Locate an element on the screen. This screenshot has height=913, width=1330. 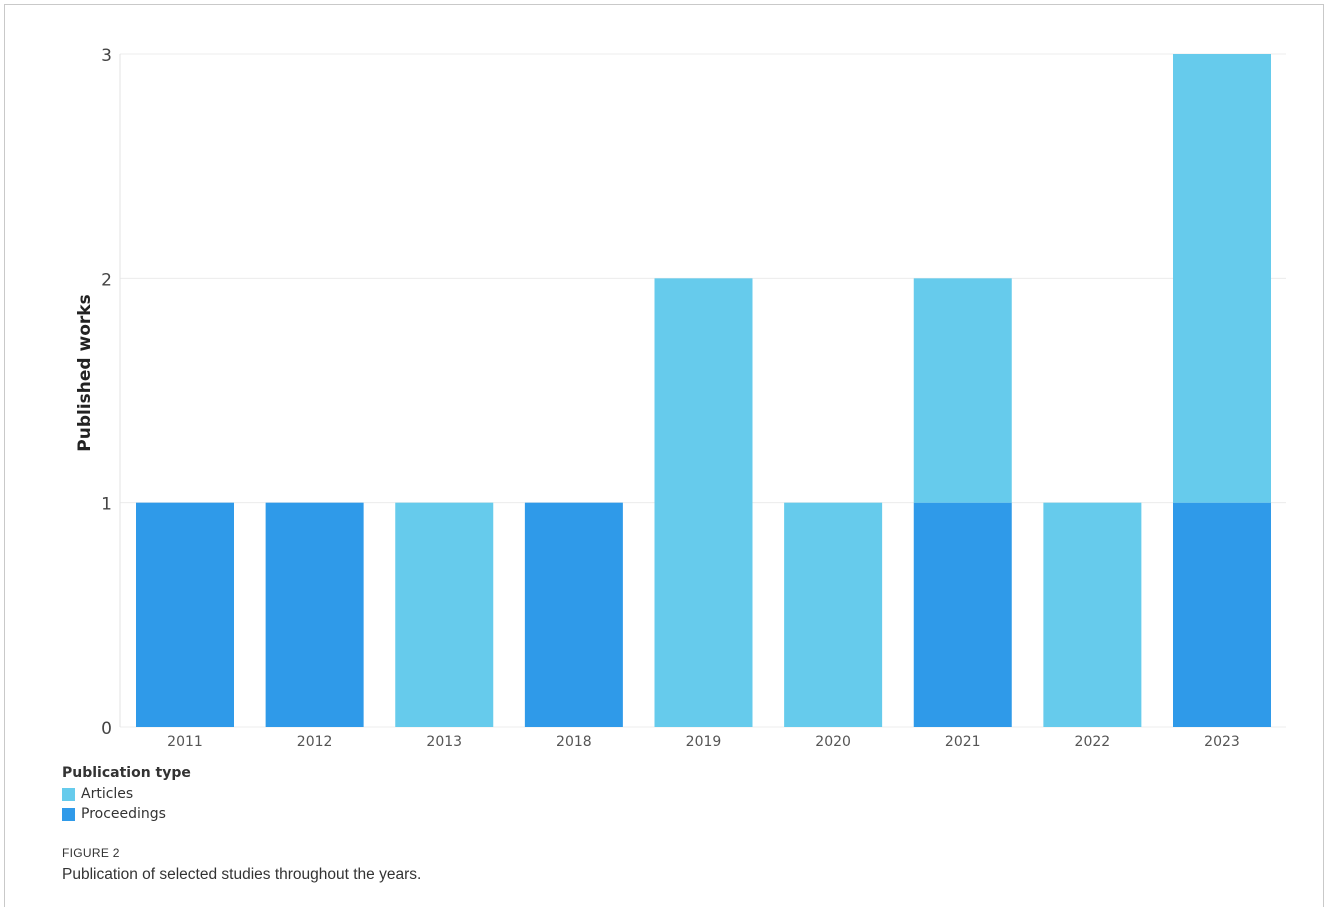
y-tick-label-0: 0 is located at coordinates (106, 729).